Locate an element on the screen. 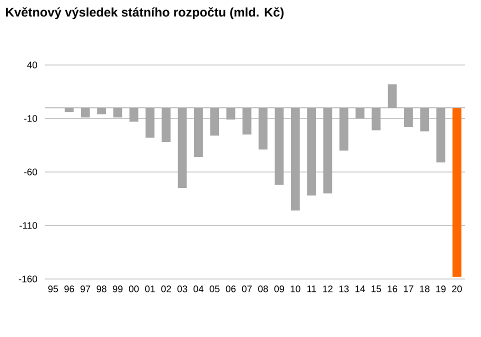  x-tick-label: 20 is located at coordinates (457, 289).